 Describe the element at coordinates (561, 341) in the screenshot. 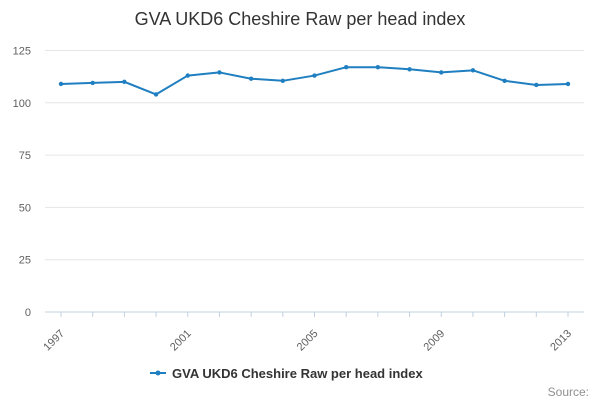

I see `x-tick-label: 2013` at that location.